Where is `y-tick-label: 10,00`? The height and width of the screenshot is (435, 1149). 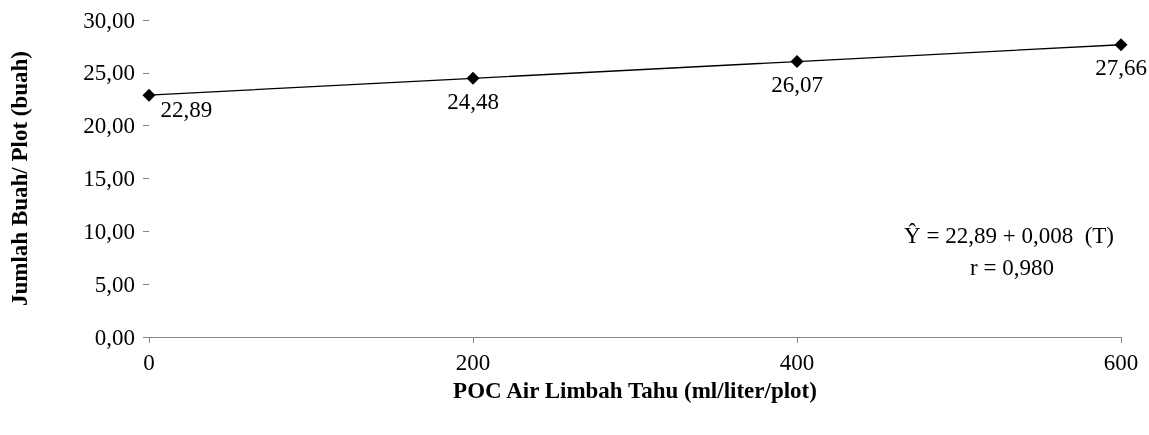
y-tick-label: 10,00 is located at coordinates (109, 231).